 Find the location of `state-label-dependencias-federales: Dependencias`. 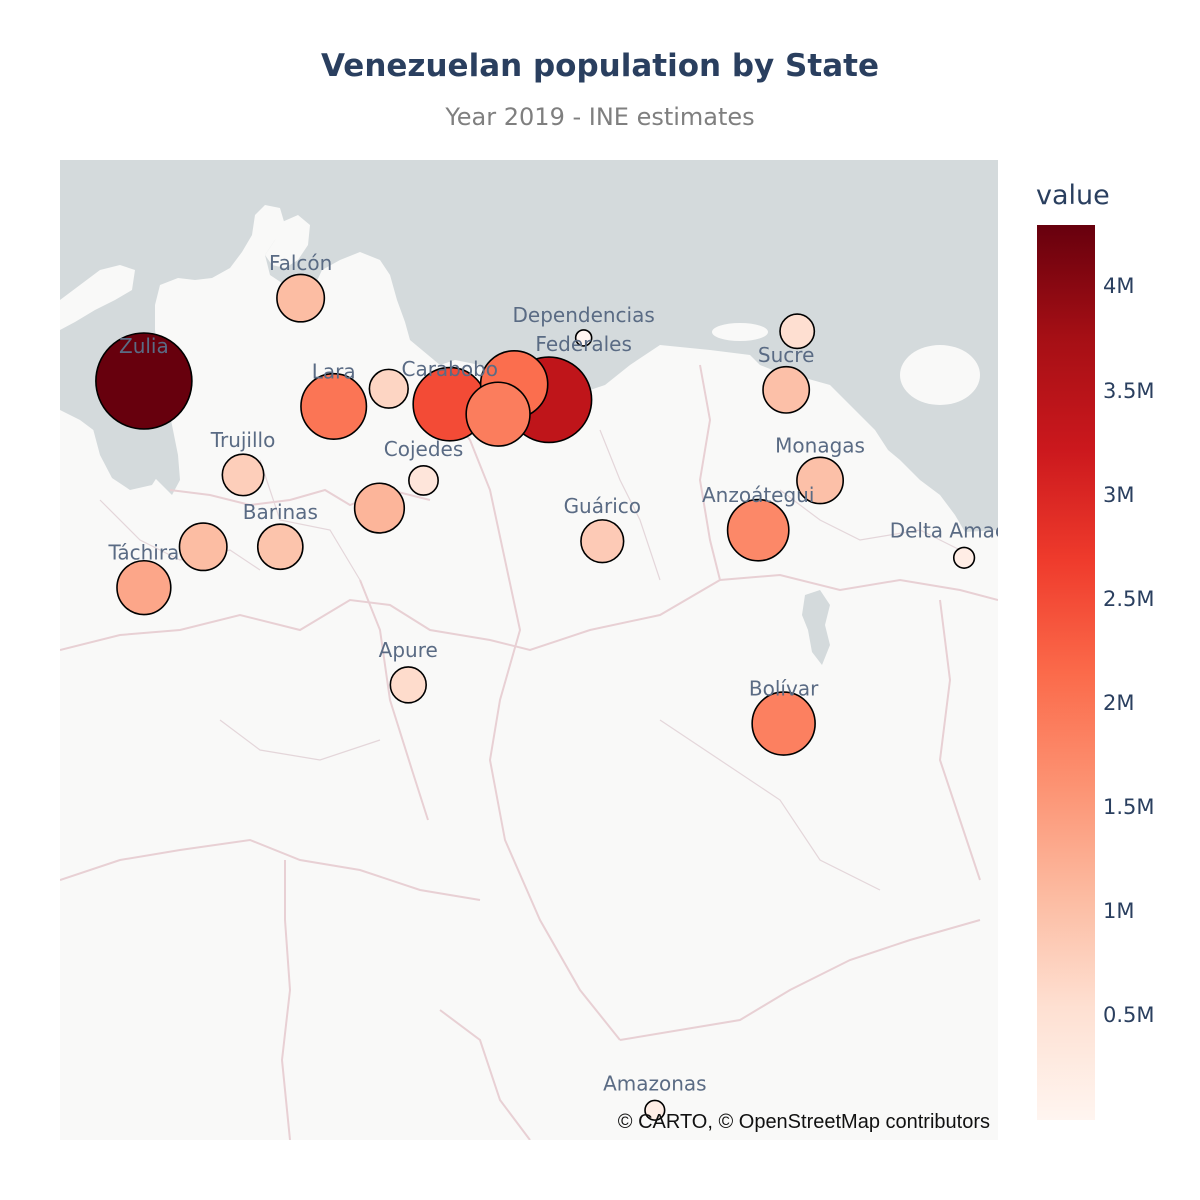

state-label-dependencias-federales: Dependencias is located at coordinates (584, 315).